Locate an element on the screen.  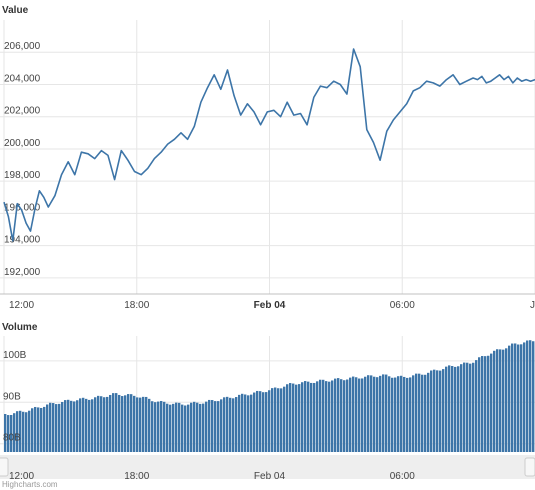
navigator-right-handle is located at coordinates (529, 467).